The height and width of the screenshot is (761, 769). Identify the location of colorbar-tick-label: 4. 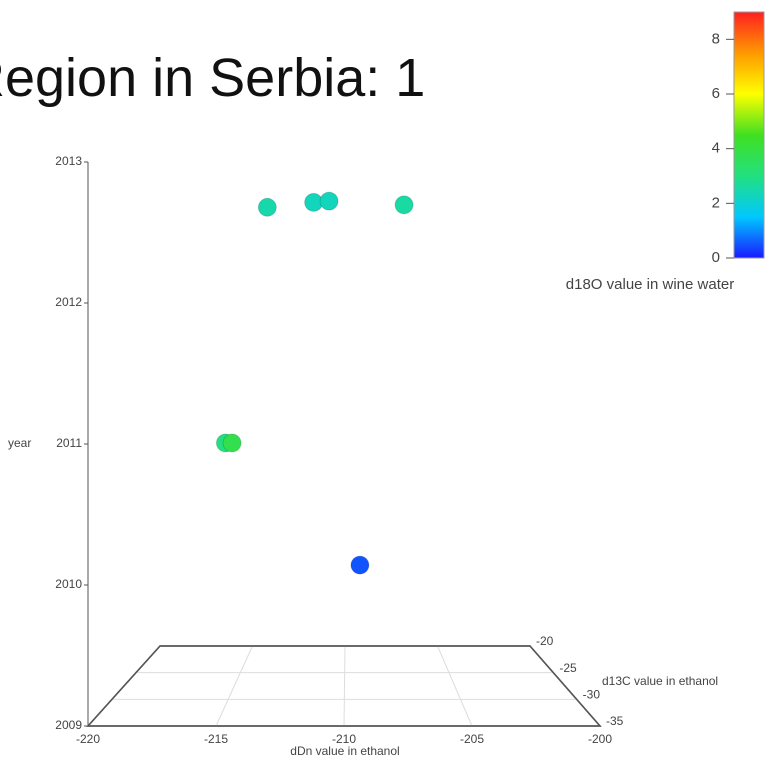
(716, 148).